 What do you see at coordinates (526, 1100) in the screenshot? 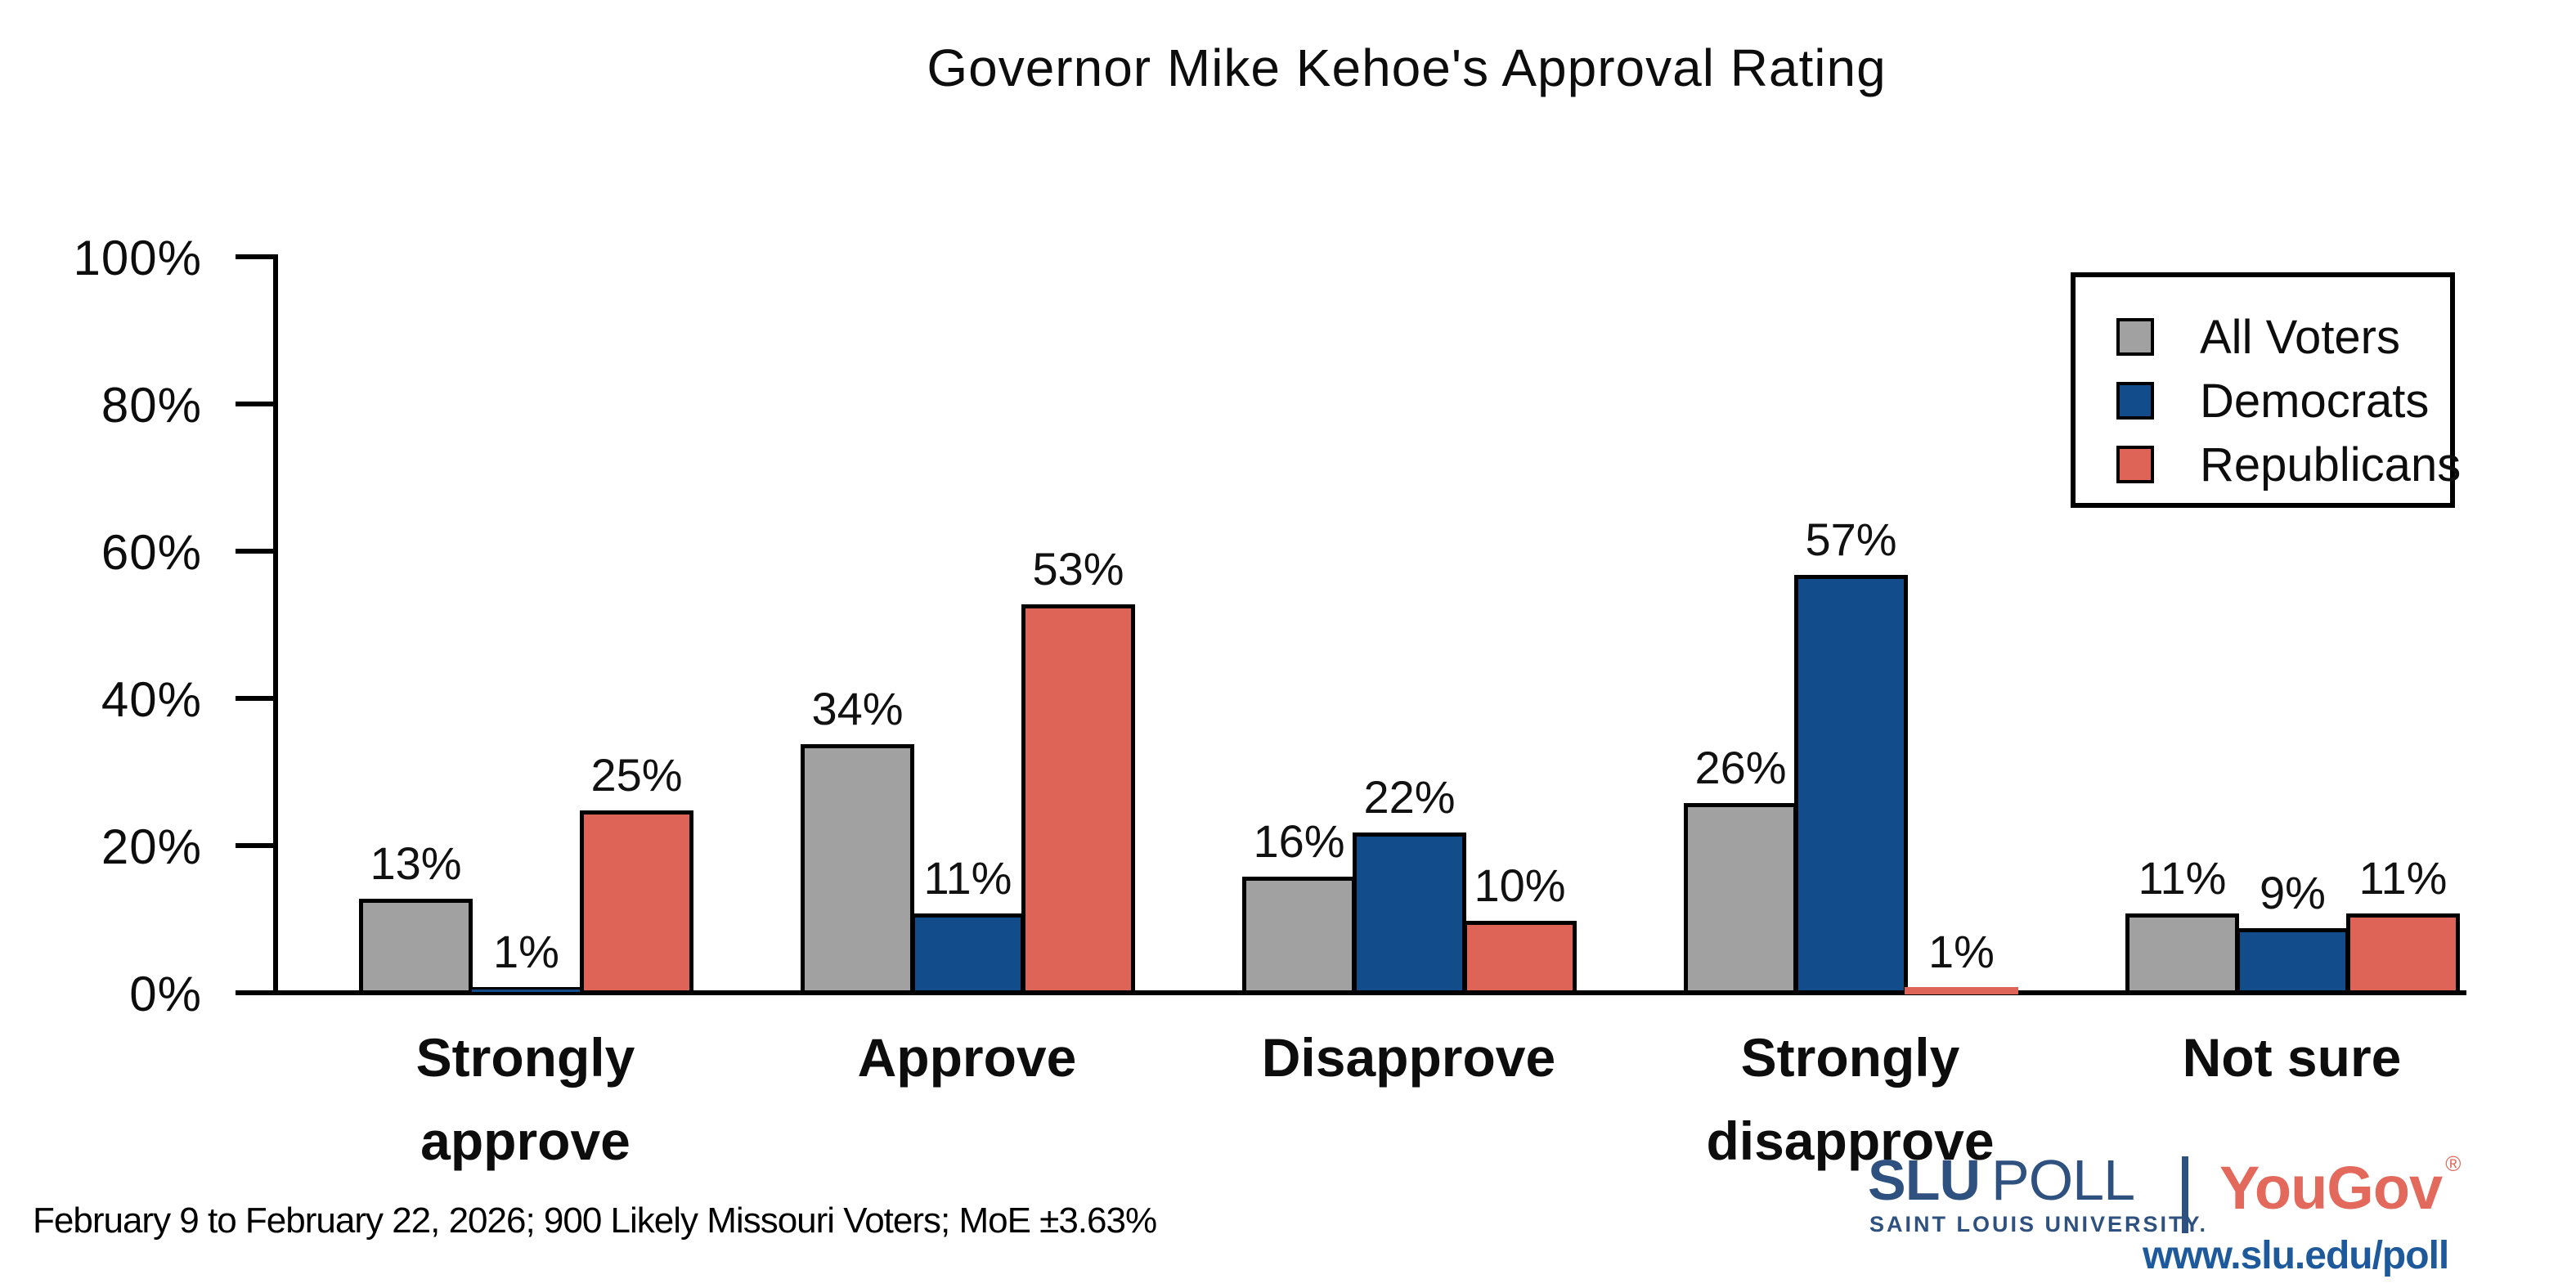
I see `category-label: Strongly approve` at bounding box center [526, 1100].